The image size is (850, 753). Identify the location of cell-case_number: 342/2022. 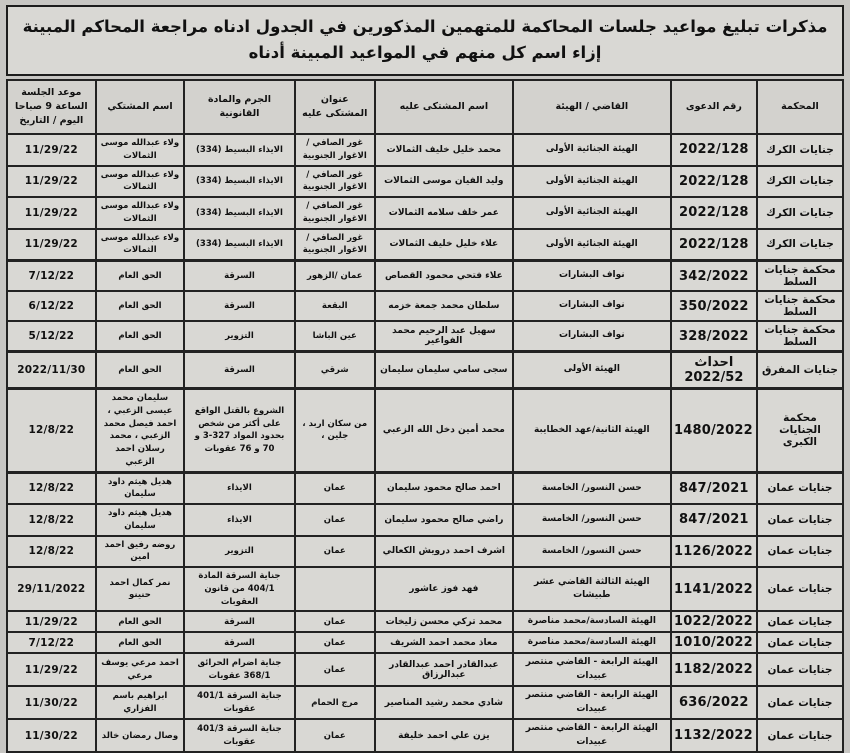
(713, 276).